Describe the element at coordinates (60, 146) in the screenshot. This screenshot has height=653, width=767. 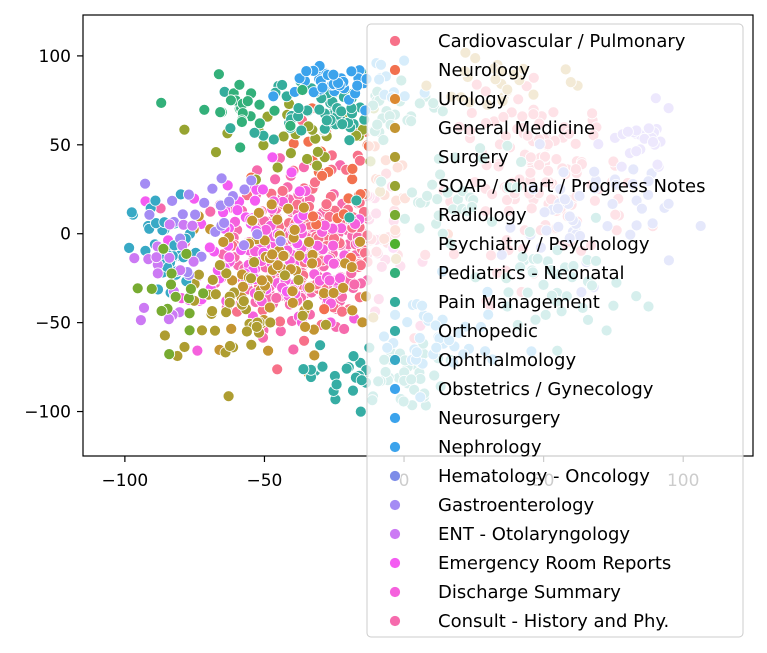
I see `y-tick-label: 50` at that location.